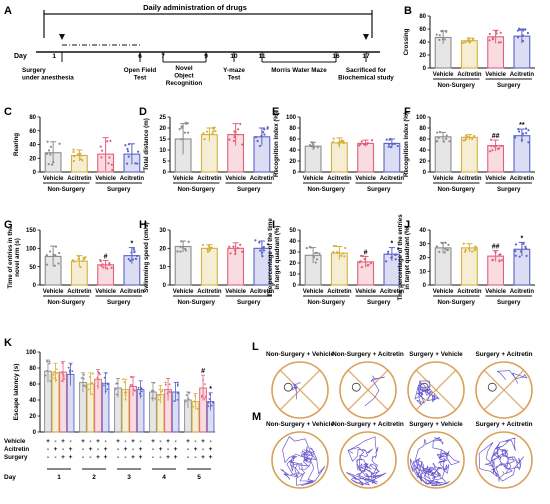  Describe the element at coordinates (276, 144) in the screenshot. I see `y-axis-label-line: Recognition index (%)` at that location.